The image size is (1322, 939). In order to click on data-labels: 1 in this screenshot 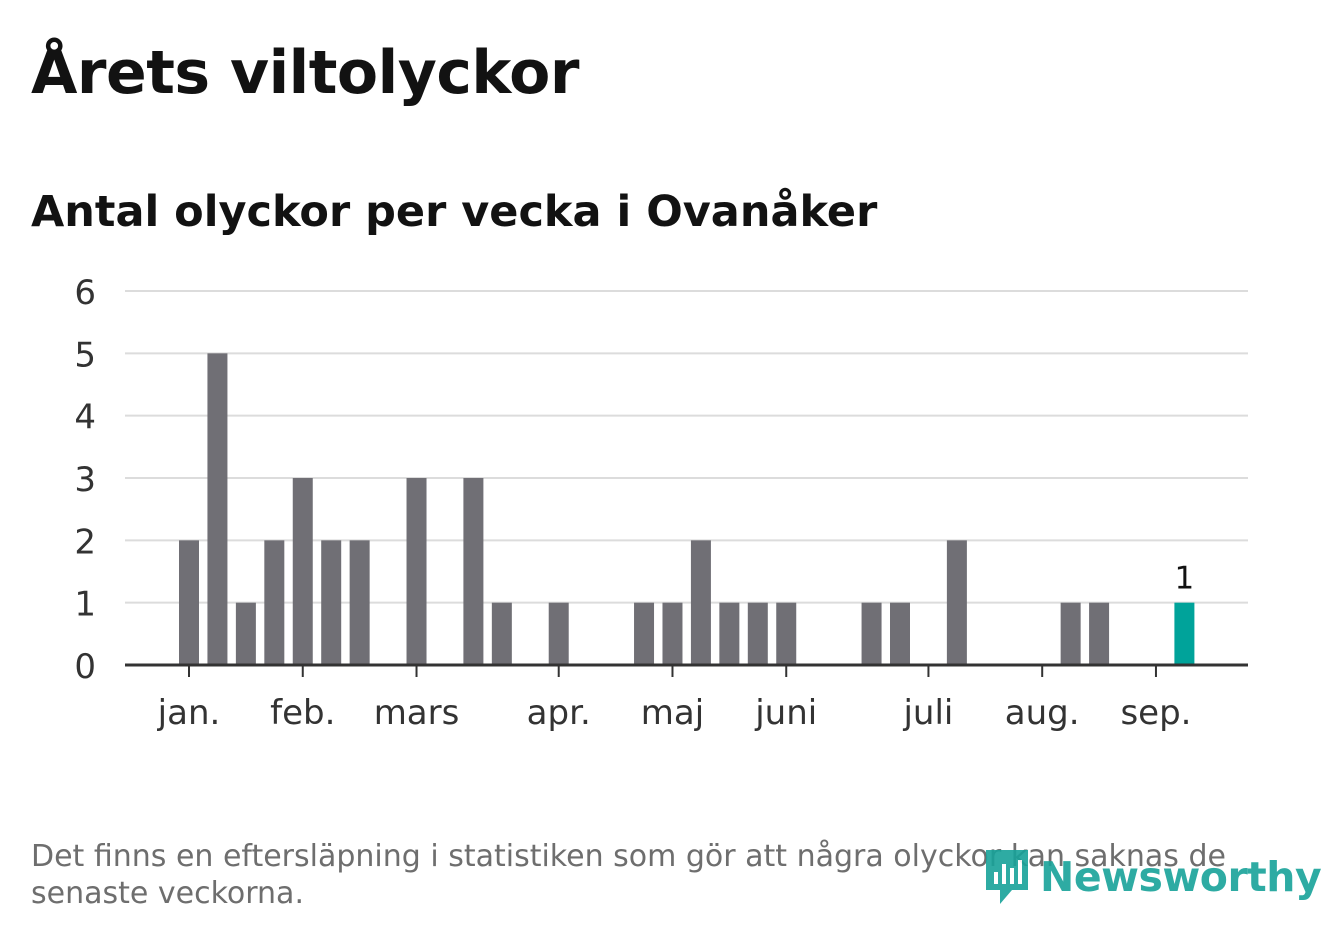, I will do `click(1185, 579)`.